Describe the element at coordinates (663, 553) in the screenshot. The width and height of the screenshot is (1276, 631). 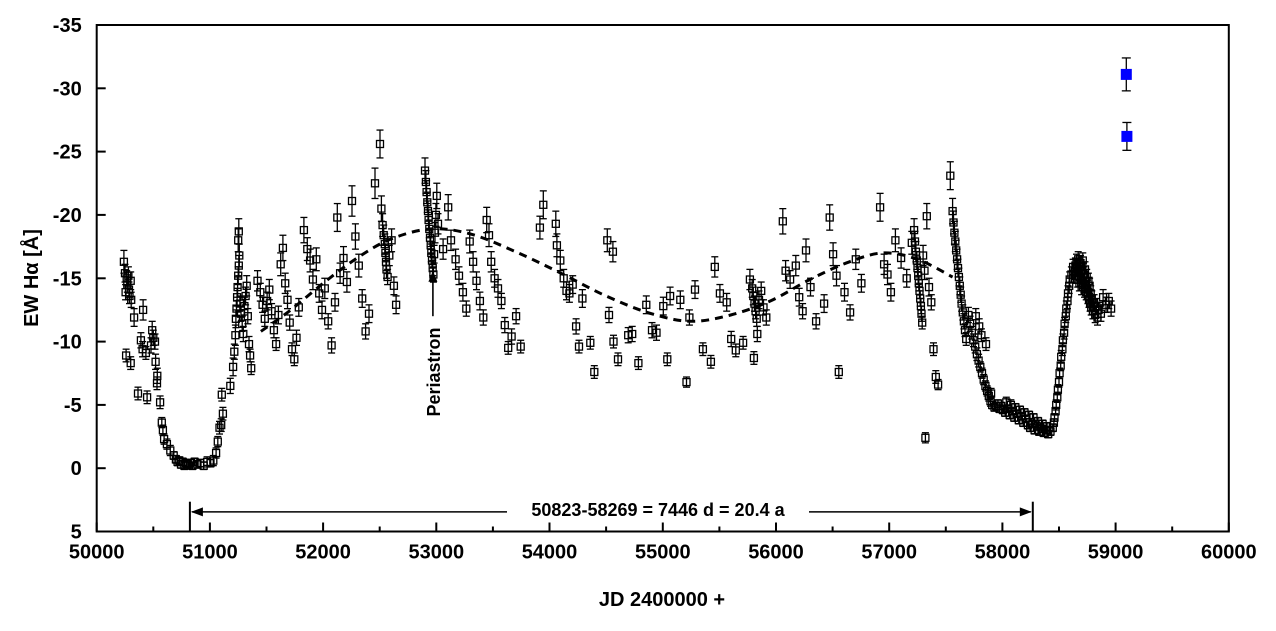
I see `x-tick-label: 55000` at that location.